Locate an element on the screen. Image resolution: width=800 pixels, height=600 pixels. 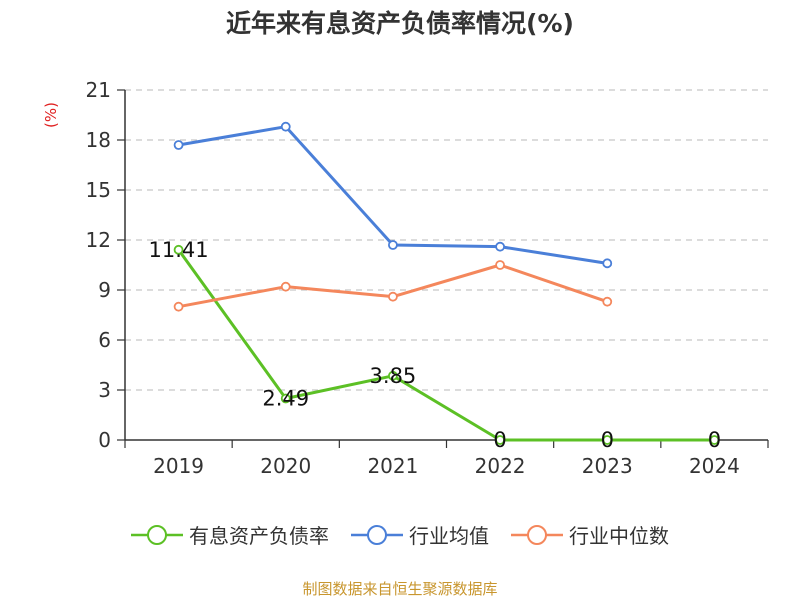
legend-item-industry-mean: 行业均值 is located at coordinates (420, 534).